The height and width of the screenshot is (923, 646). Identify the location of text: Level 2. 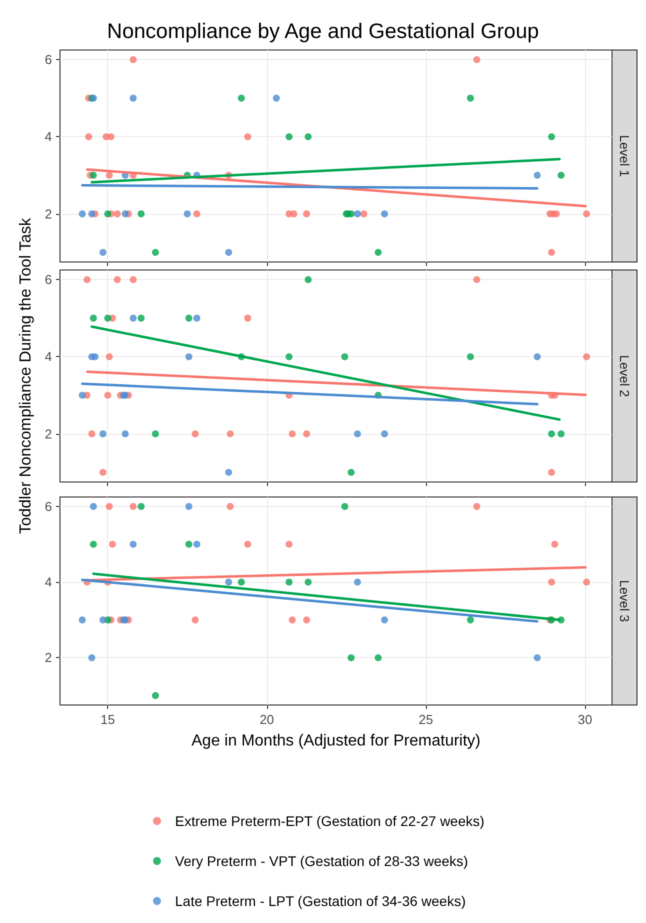
(624, 376).